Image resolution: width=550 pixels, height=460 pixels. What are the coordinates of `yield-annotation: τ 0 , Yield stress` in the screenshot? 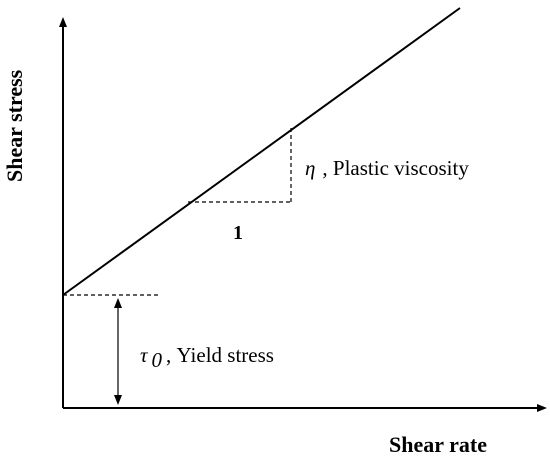 It's located at (207, 357).